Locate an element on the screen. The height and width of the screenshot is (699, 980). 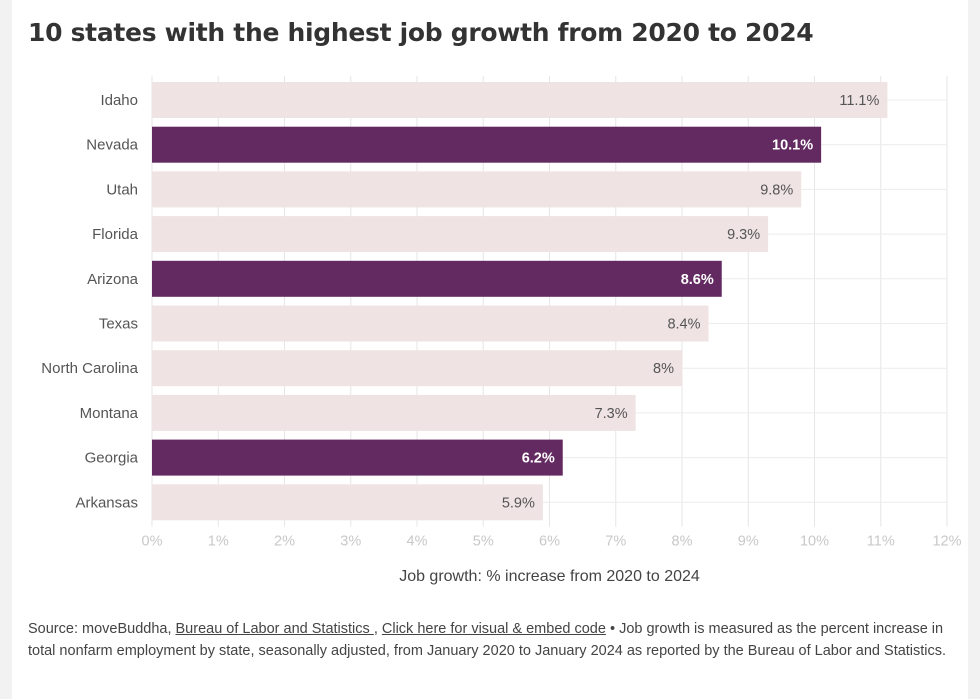
bar-value-label: 8.6% is located at coordinates (697, 280).